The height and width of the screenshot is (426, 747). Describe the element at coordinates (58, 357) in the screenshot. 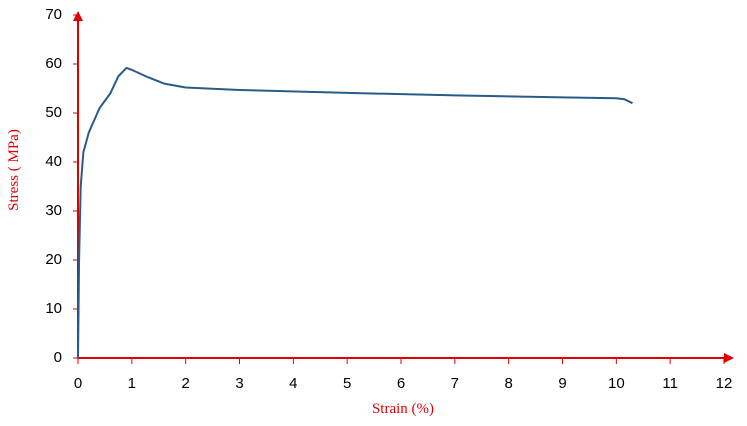

I see `y-tick-label: 0` at that location.